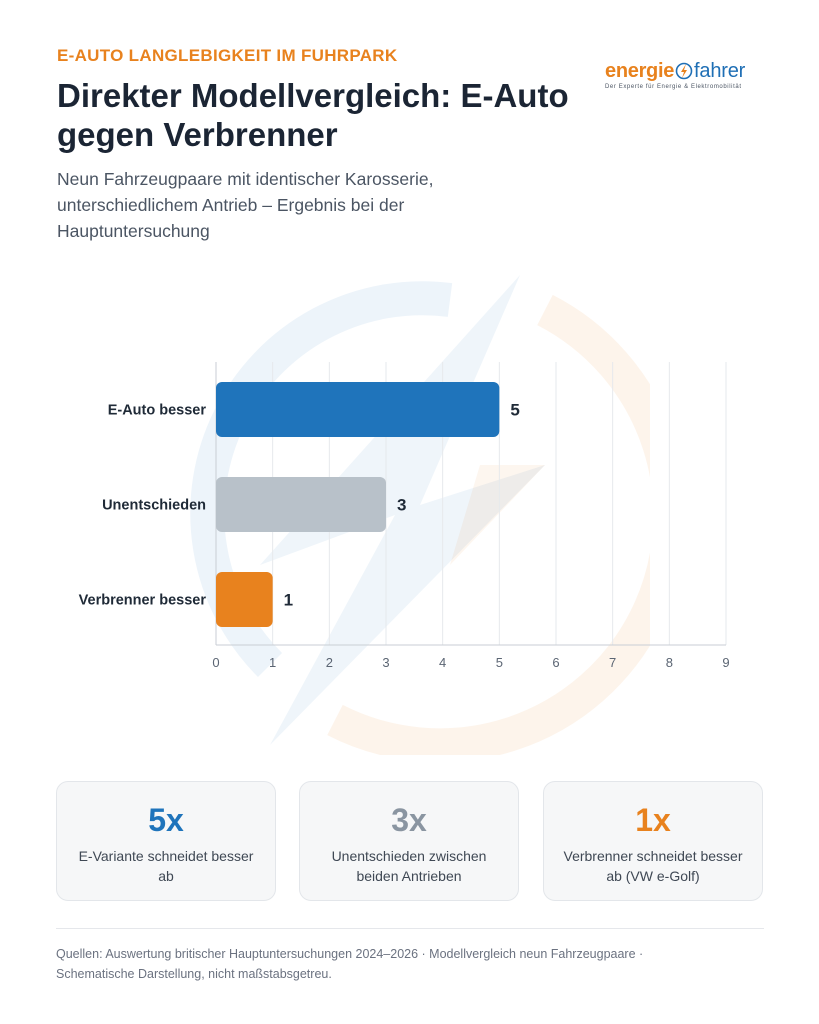 The width and height of the screenshot is (819, 1024). I want to click on card-text: Unentschieden zwischen beiden Antrieben, so click(409, 866).